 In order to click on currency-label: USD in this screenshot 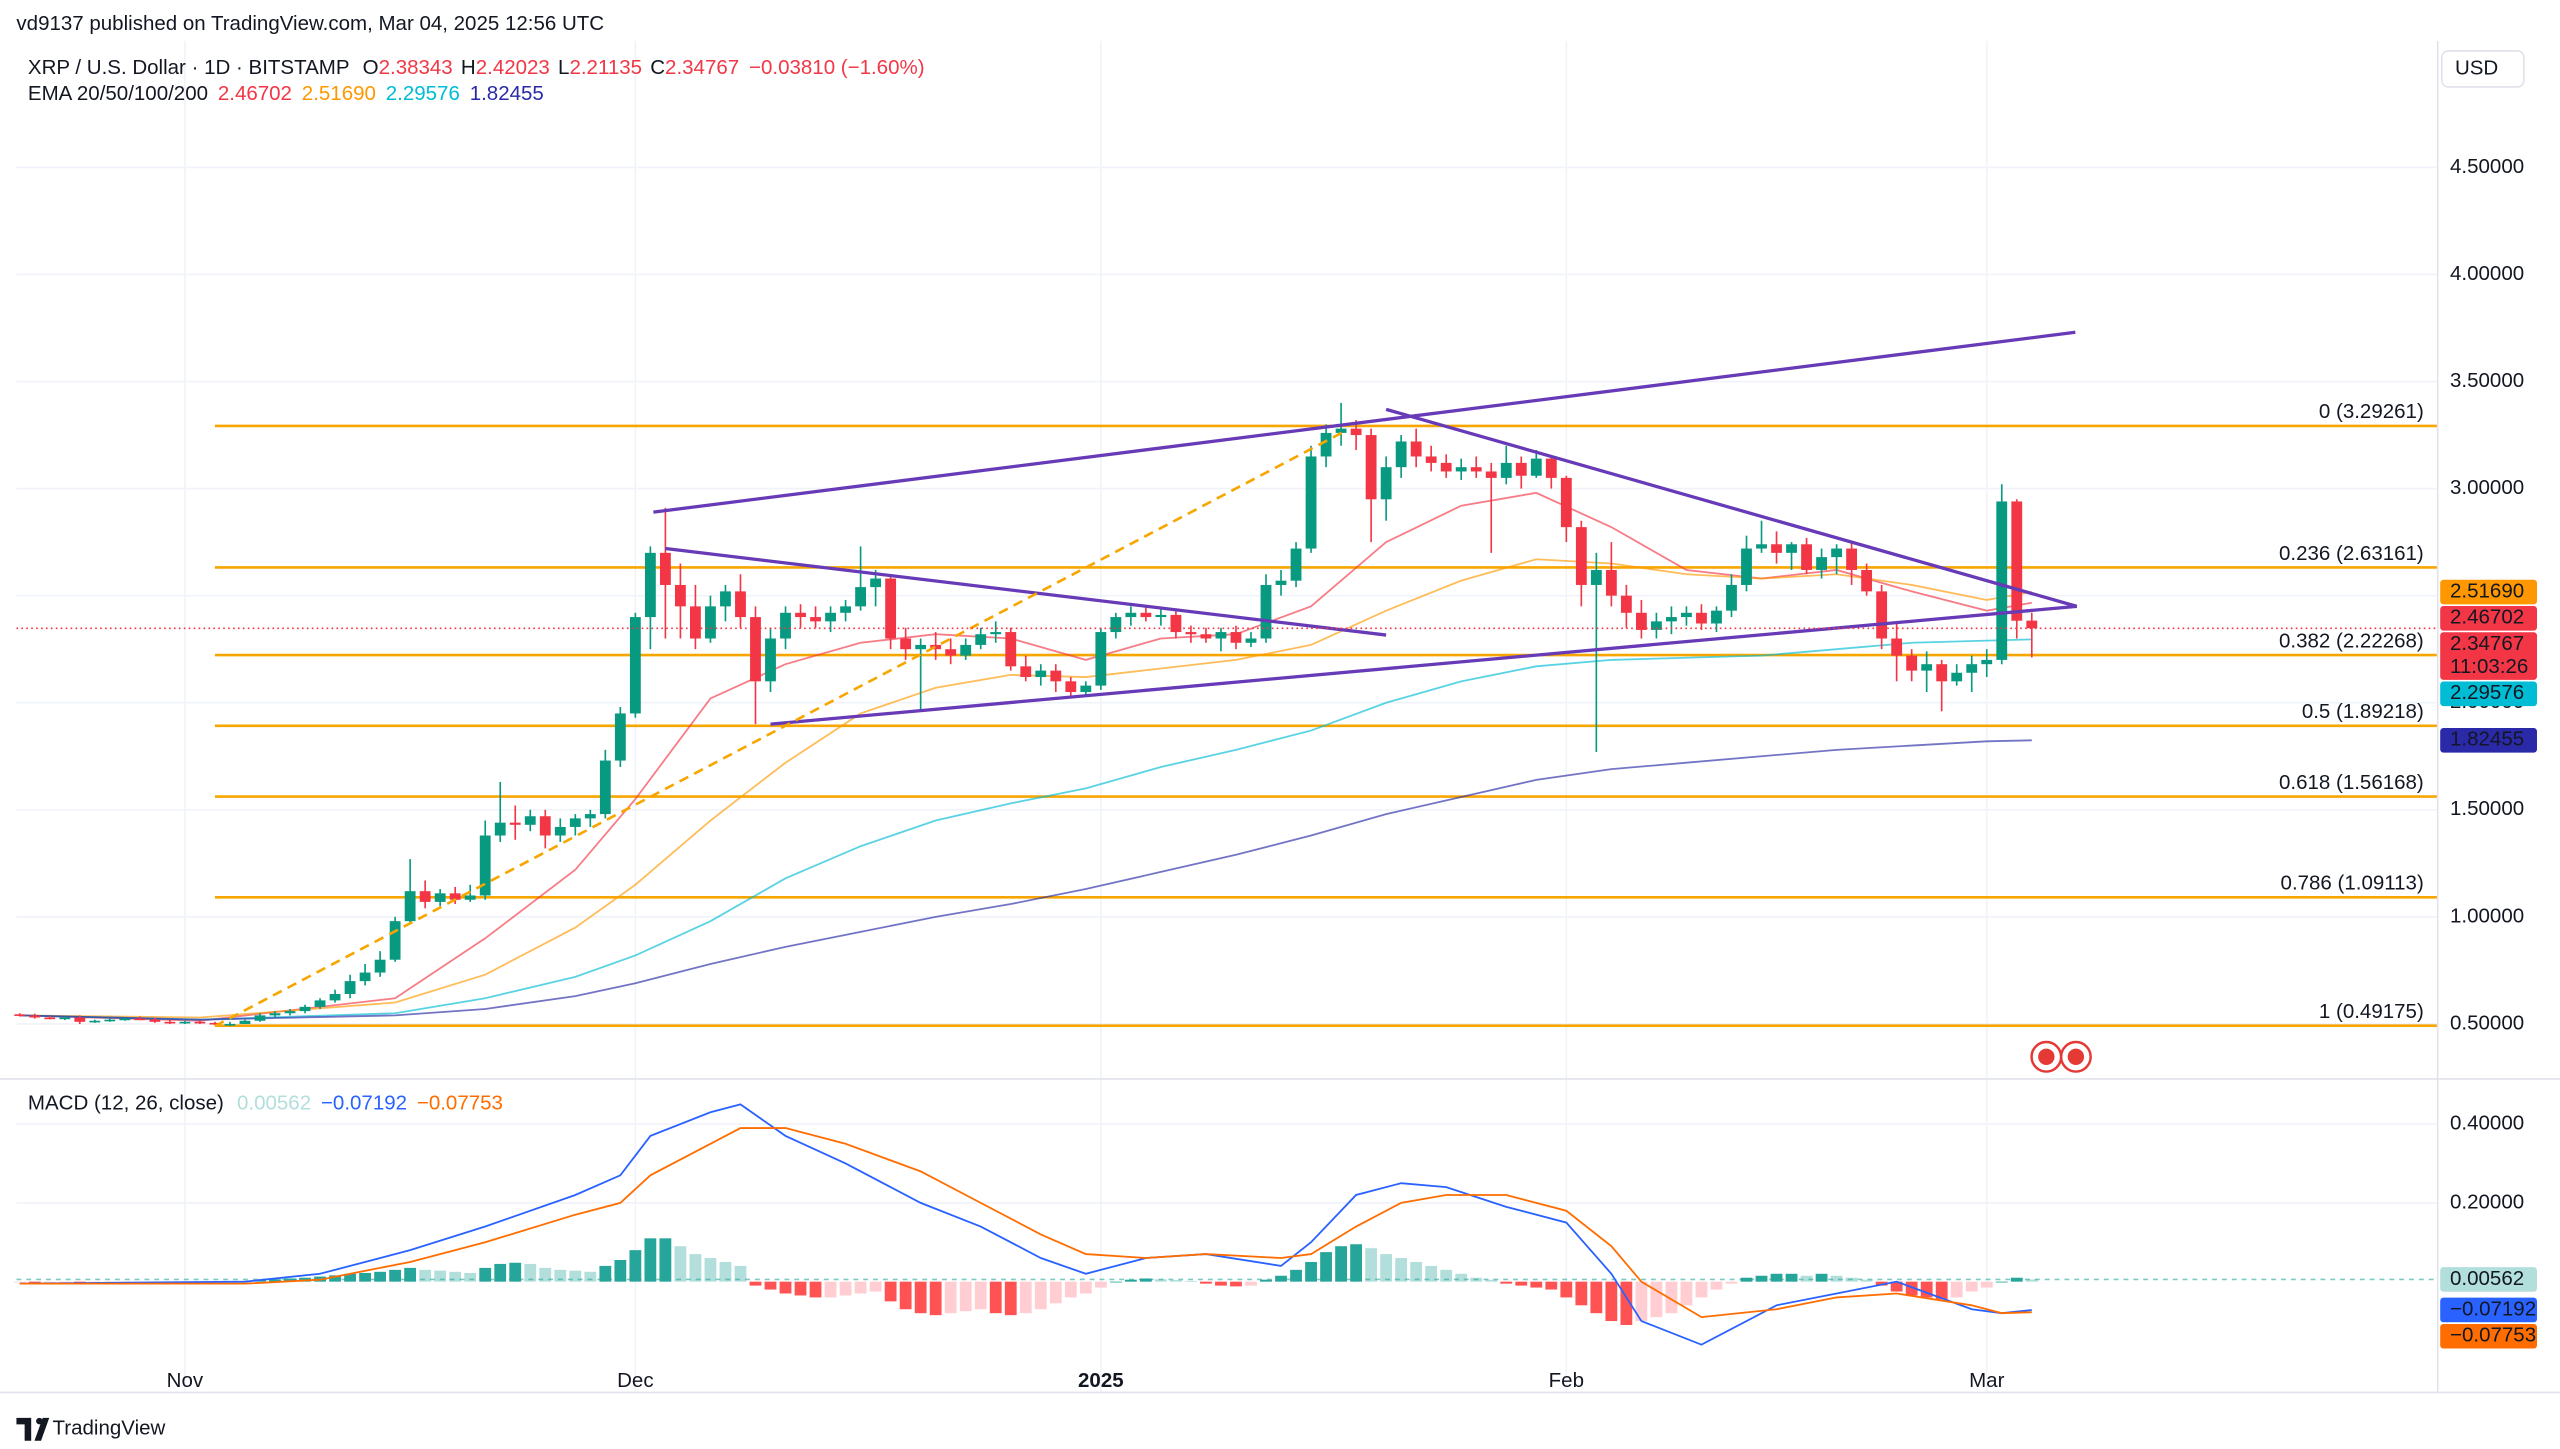, I will do `click(2476, 67)`.